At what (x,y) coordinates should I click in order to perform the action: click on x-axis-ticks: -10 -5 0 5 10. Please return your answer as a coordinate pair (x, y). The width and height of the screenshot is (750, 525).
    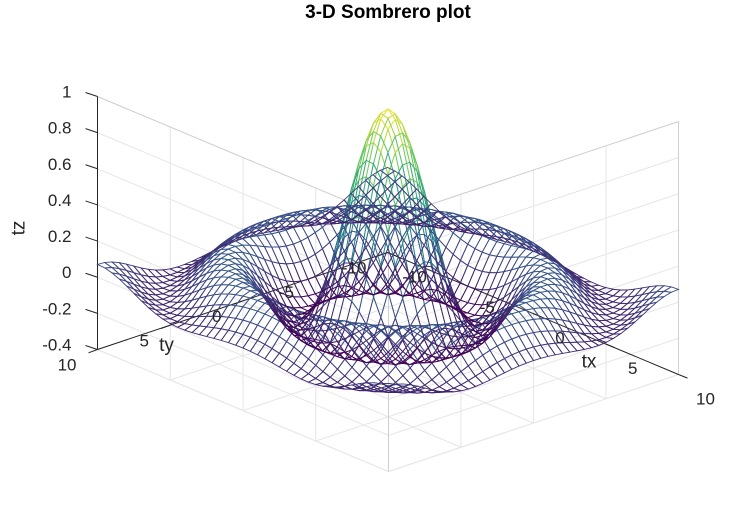
    Looking at the image, I should click on (558, 338).